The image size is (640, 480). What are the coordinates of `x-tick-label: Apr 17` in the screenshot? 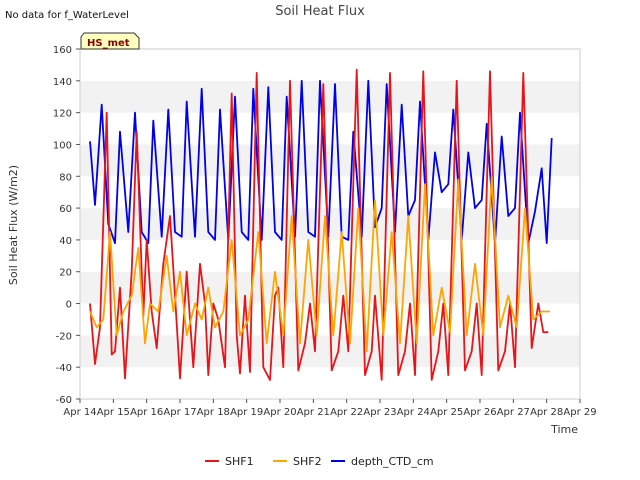 It's located at (179, 412).